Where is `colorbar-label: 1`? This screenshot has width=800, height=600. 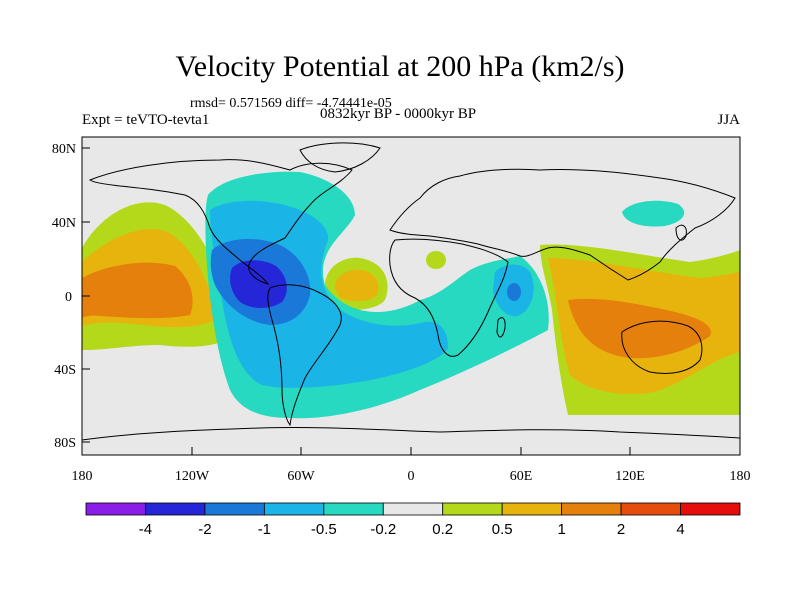
colorbar-label: 1 is located at coordinates (561, 529).